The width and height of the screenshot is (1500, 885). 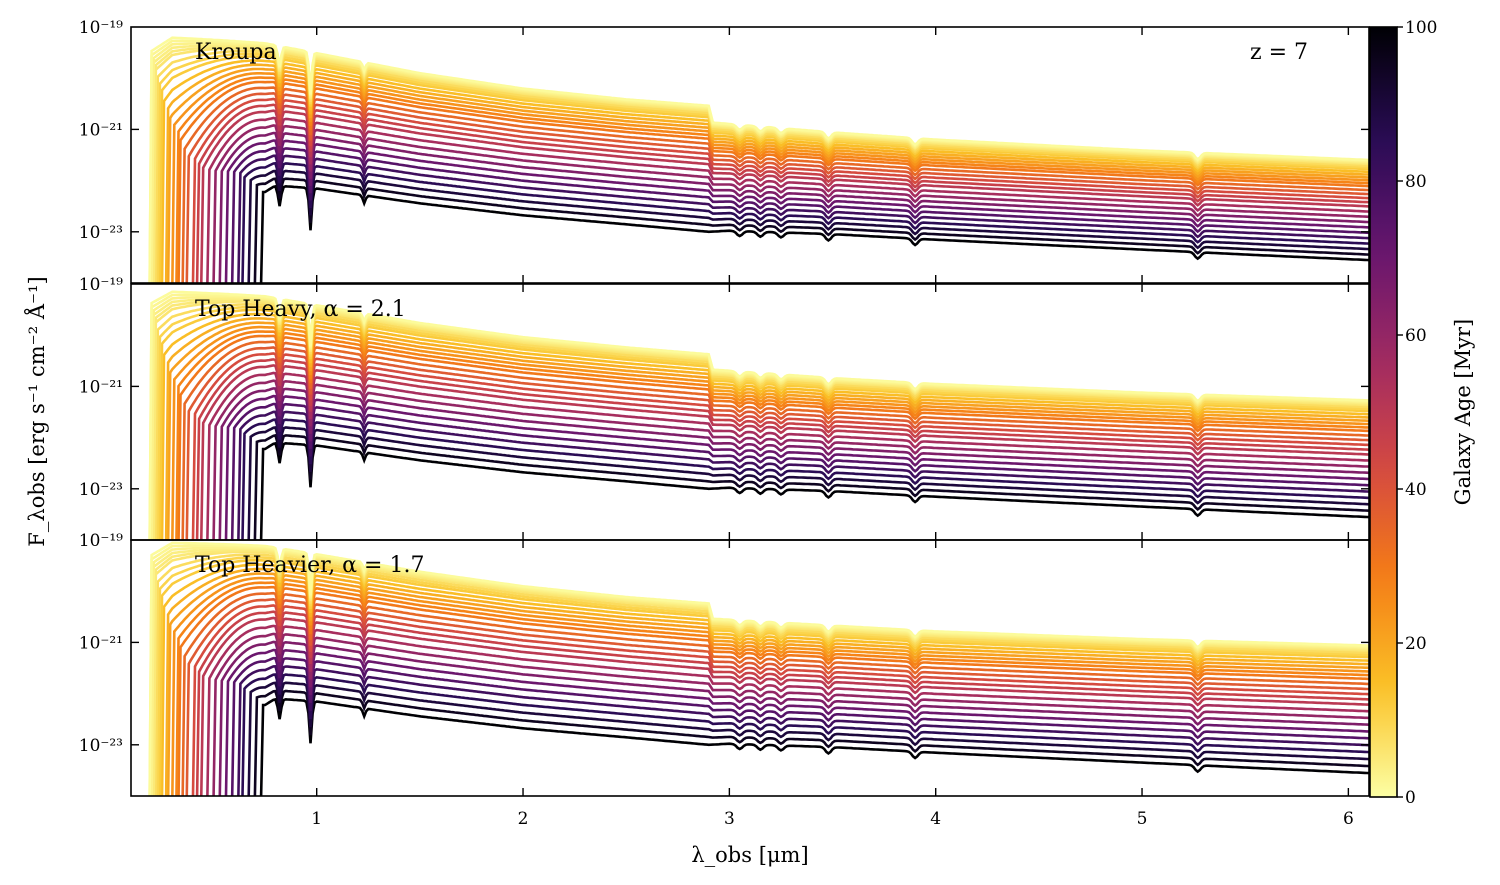 I want to click on x-tick-label: 2, so click(x=523, y=819).